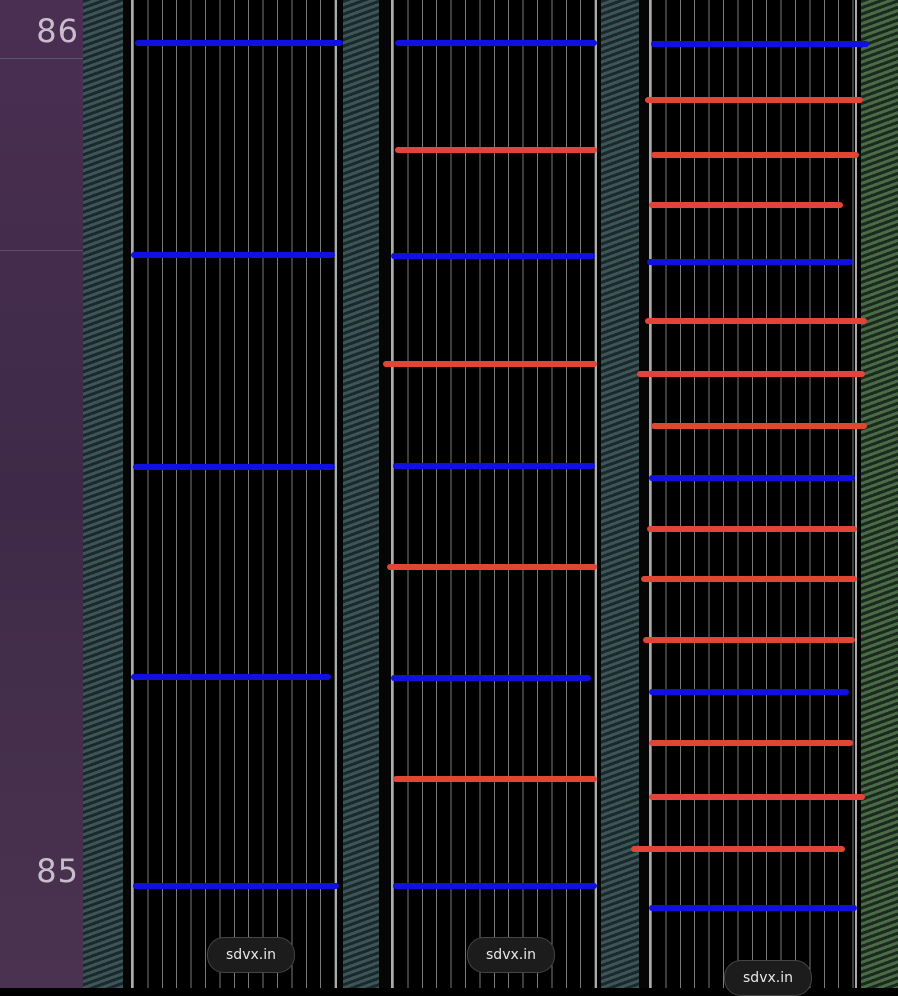  What do you see at coordinates (57, 31) in the screenshot?
I see `measure-number-top: 86` at bounding box center [57, 31].